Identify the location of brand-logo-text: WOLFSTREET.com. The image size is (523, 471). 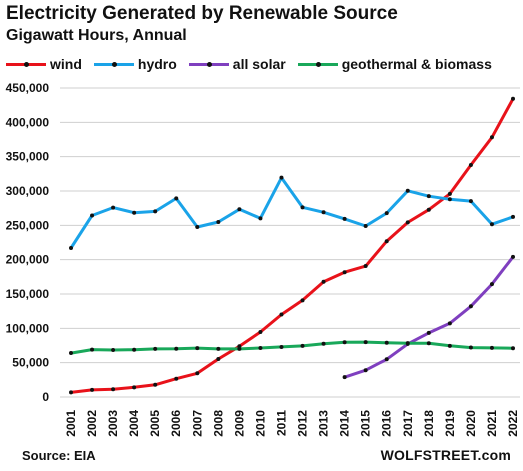
(445, 455).